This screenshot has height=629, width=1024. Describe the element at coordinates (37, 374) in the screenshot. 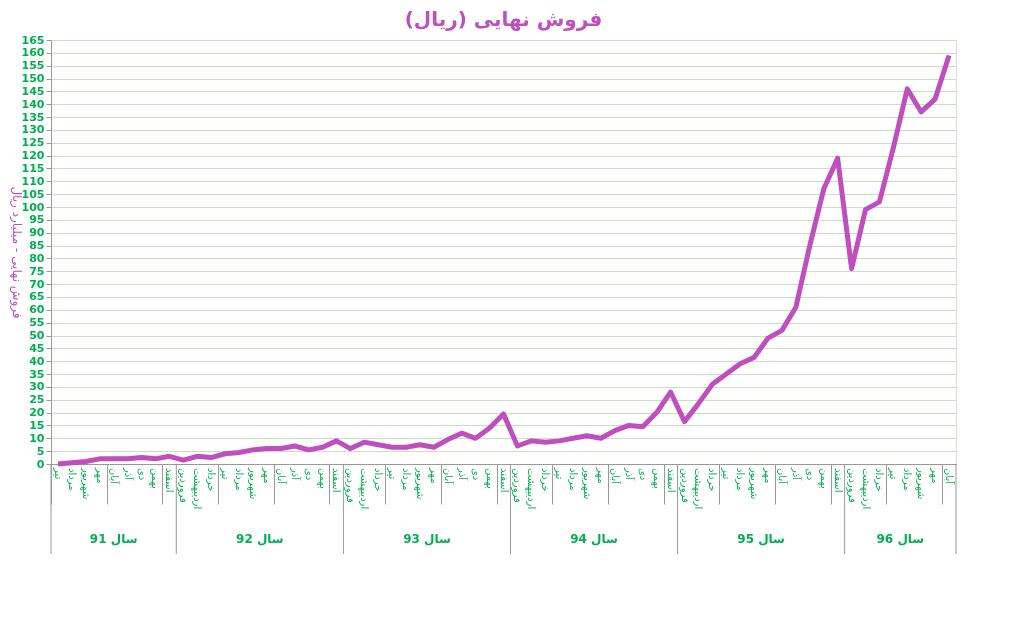

I see `y-tick-label: 35` at that location.